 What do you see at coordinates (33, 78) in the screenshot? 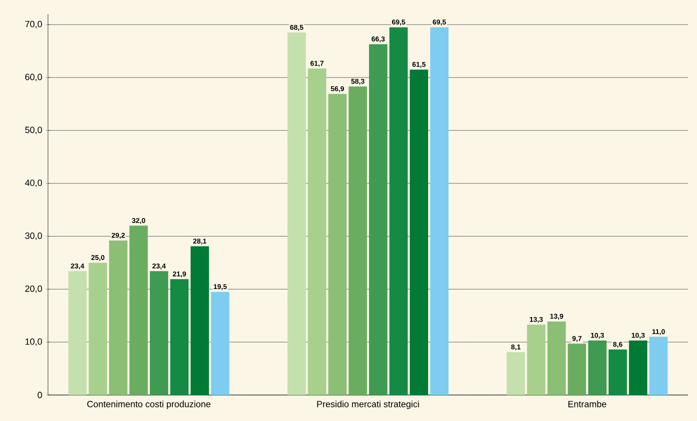
I see `y-tick-label: 60,0` at bounding box center [33, 78].